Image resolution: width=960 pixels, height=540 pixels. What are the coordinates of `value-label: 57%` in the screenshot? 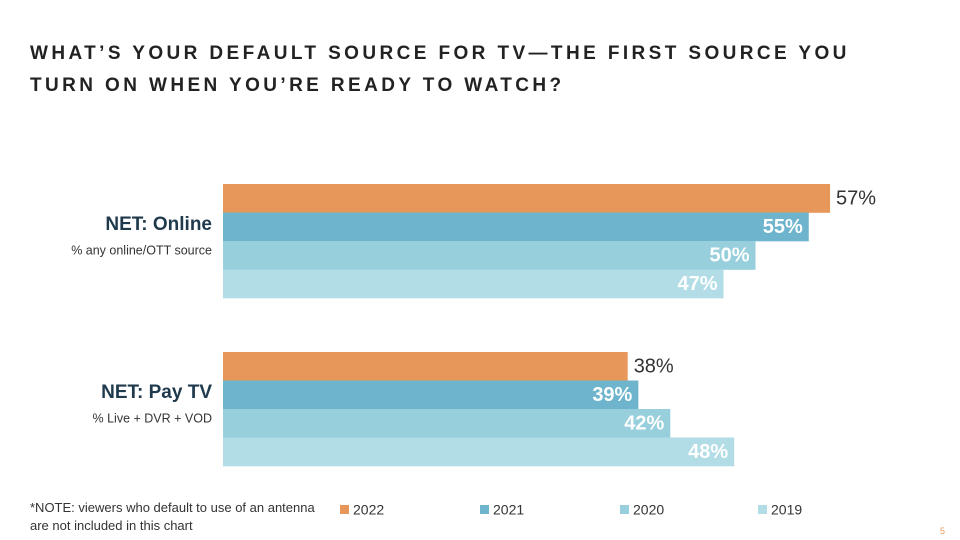 It's located at (856, 199).